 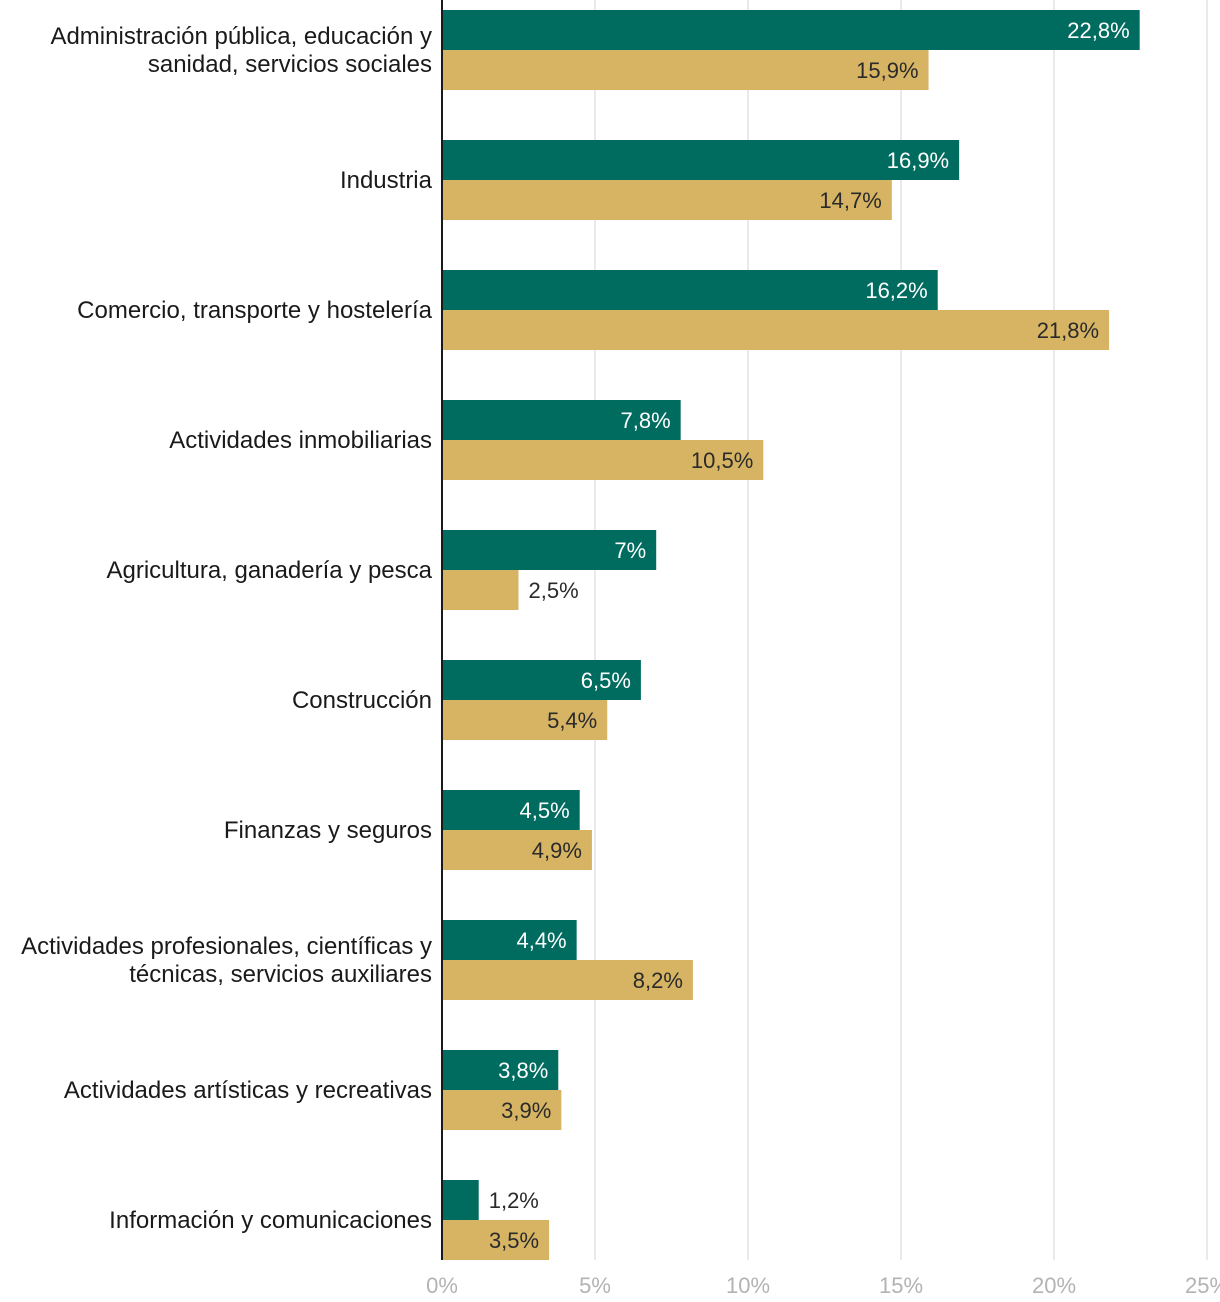 What do you see at coordinates (557, 850) in the screenshot?
I see `data-label: 4,9%` at bounding box center [557, 850].